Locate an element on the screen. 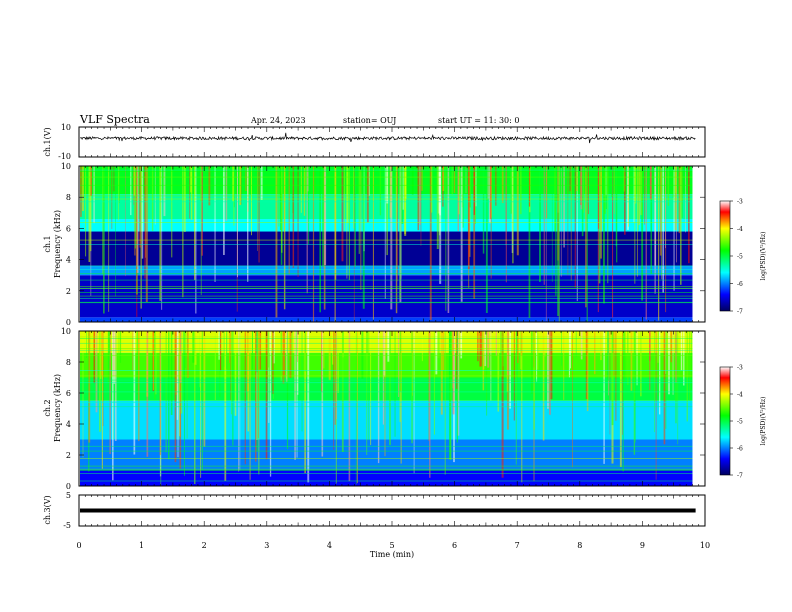 Image resolution: width=792 pixels, height=612 pixels. ch1-waveform-ticks is located at coordinates (392, 142).